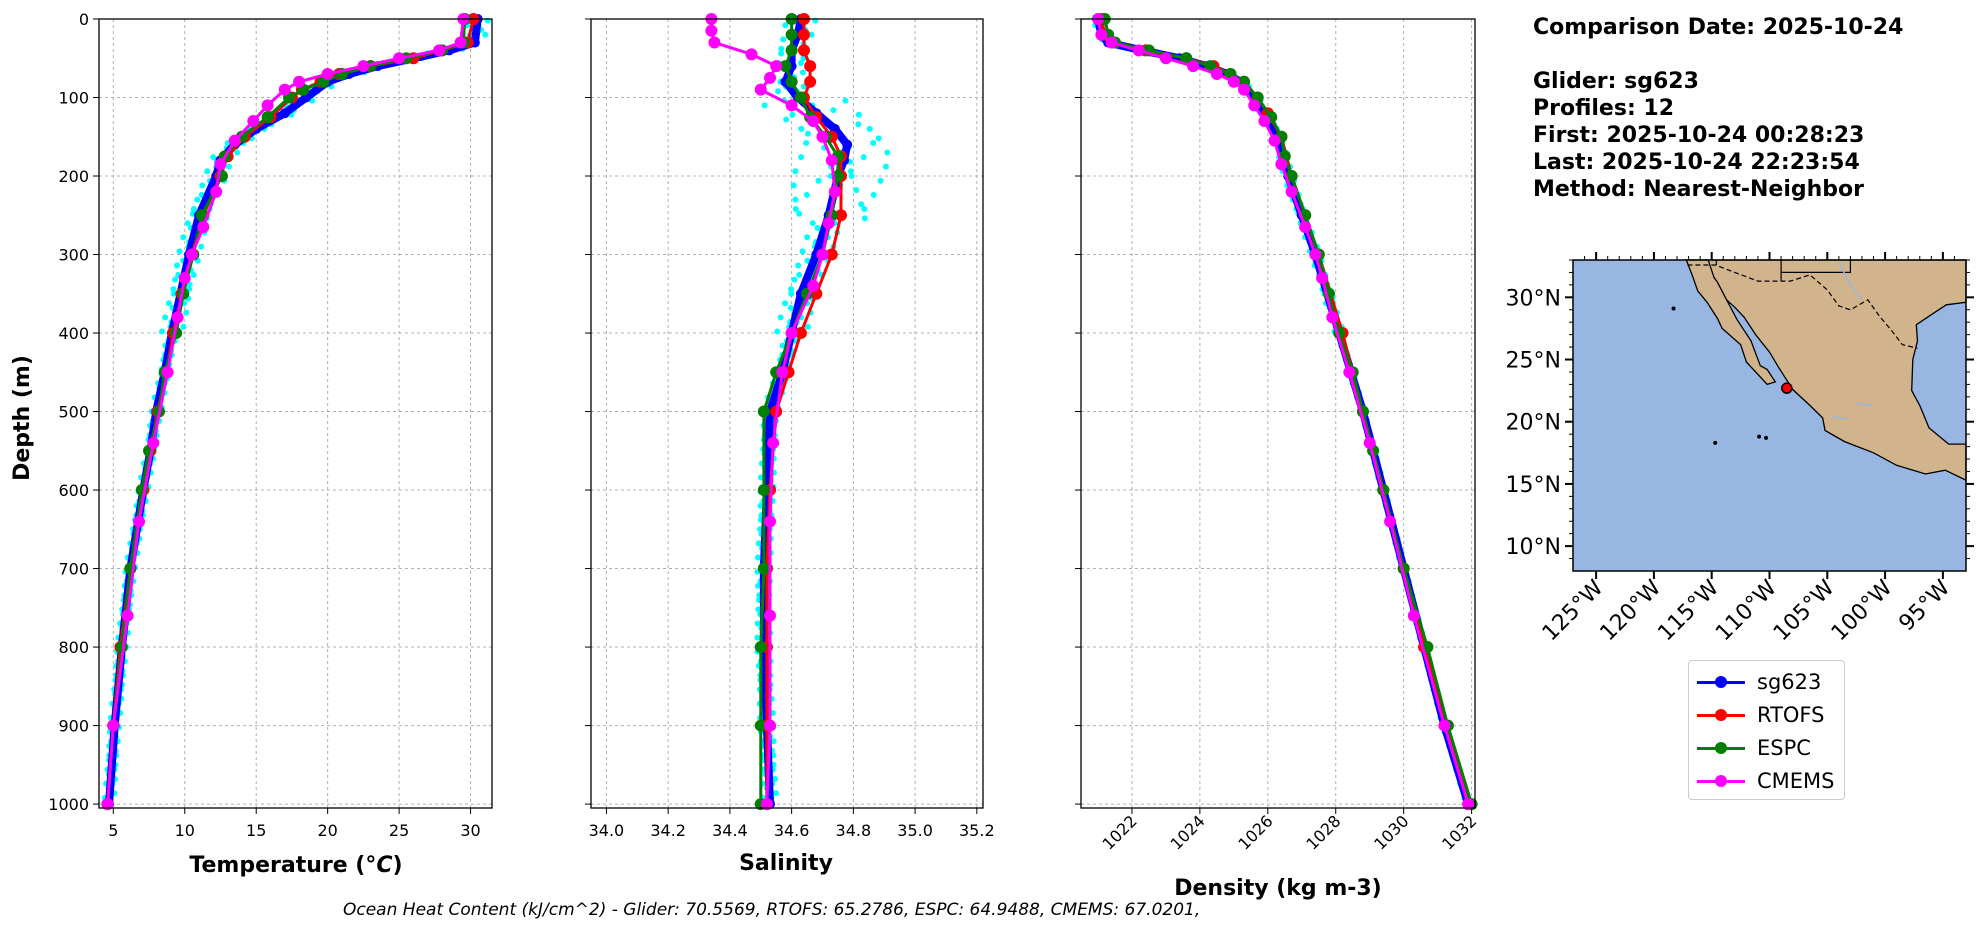 This screenshot has width=1978, height=934. What do you see at coordinates (1718, 27) in the screenshot?
I see `comparison-date: Comparison Date: 2025-10-24` at bounding box center [1718, 27].